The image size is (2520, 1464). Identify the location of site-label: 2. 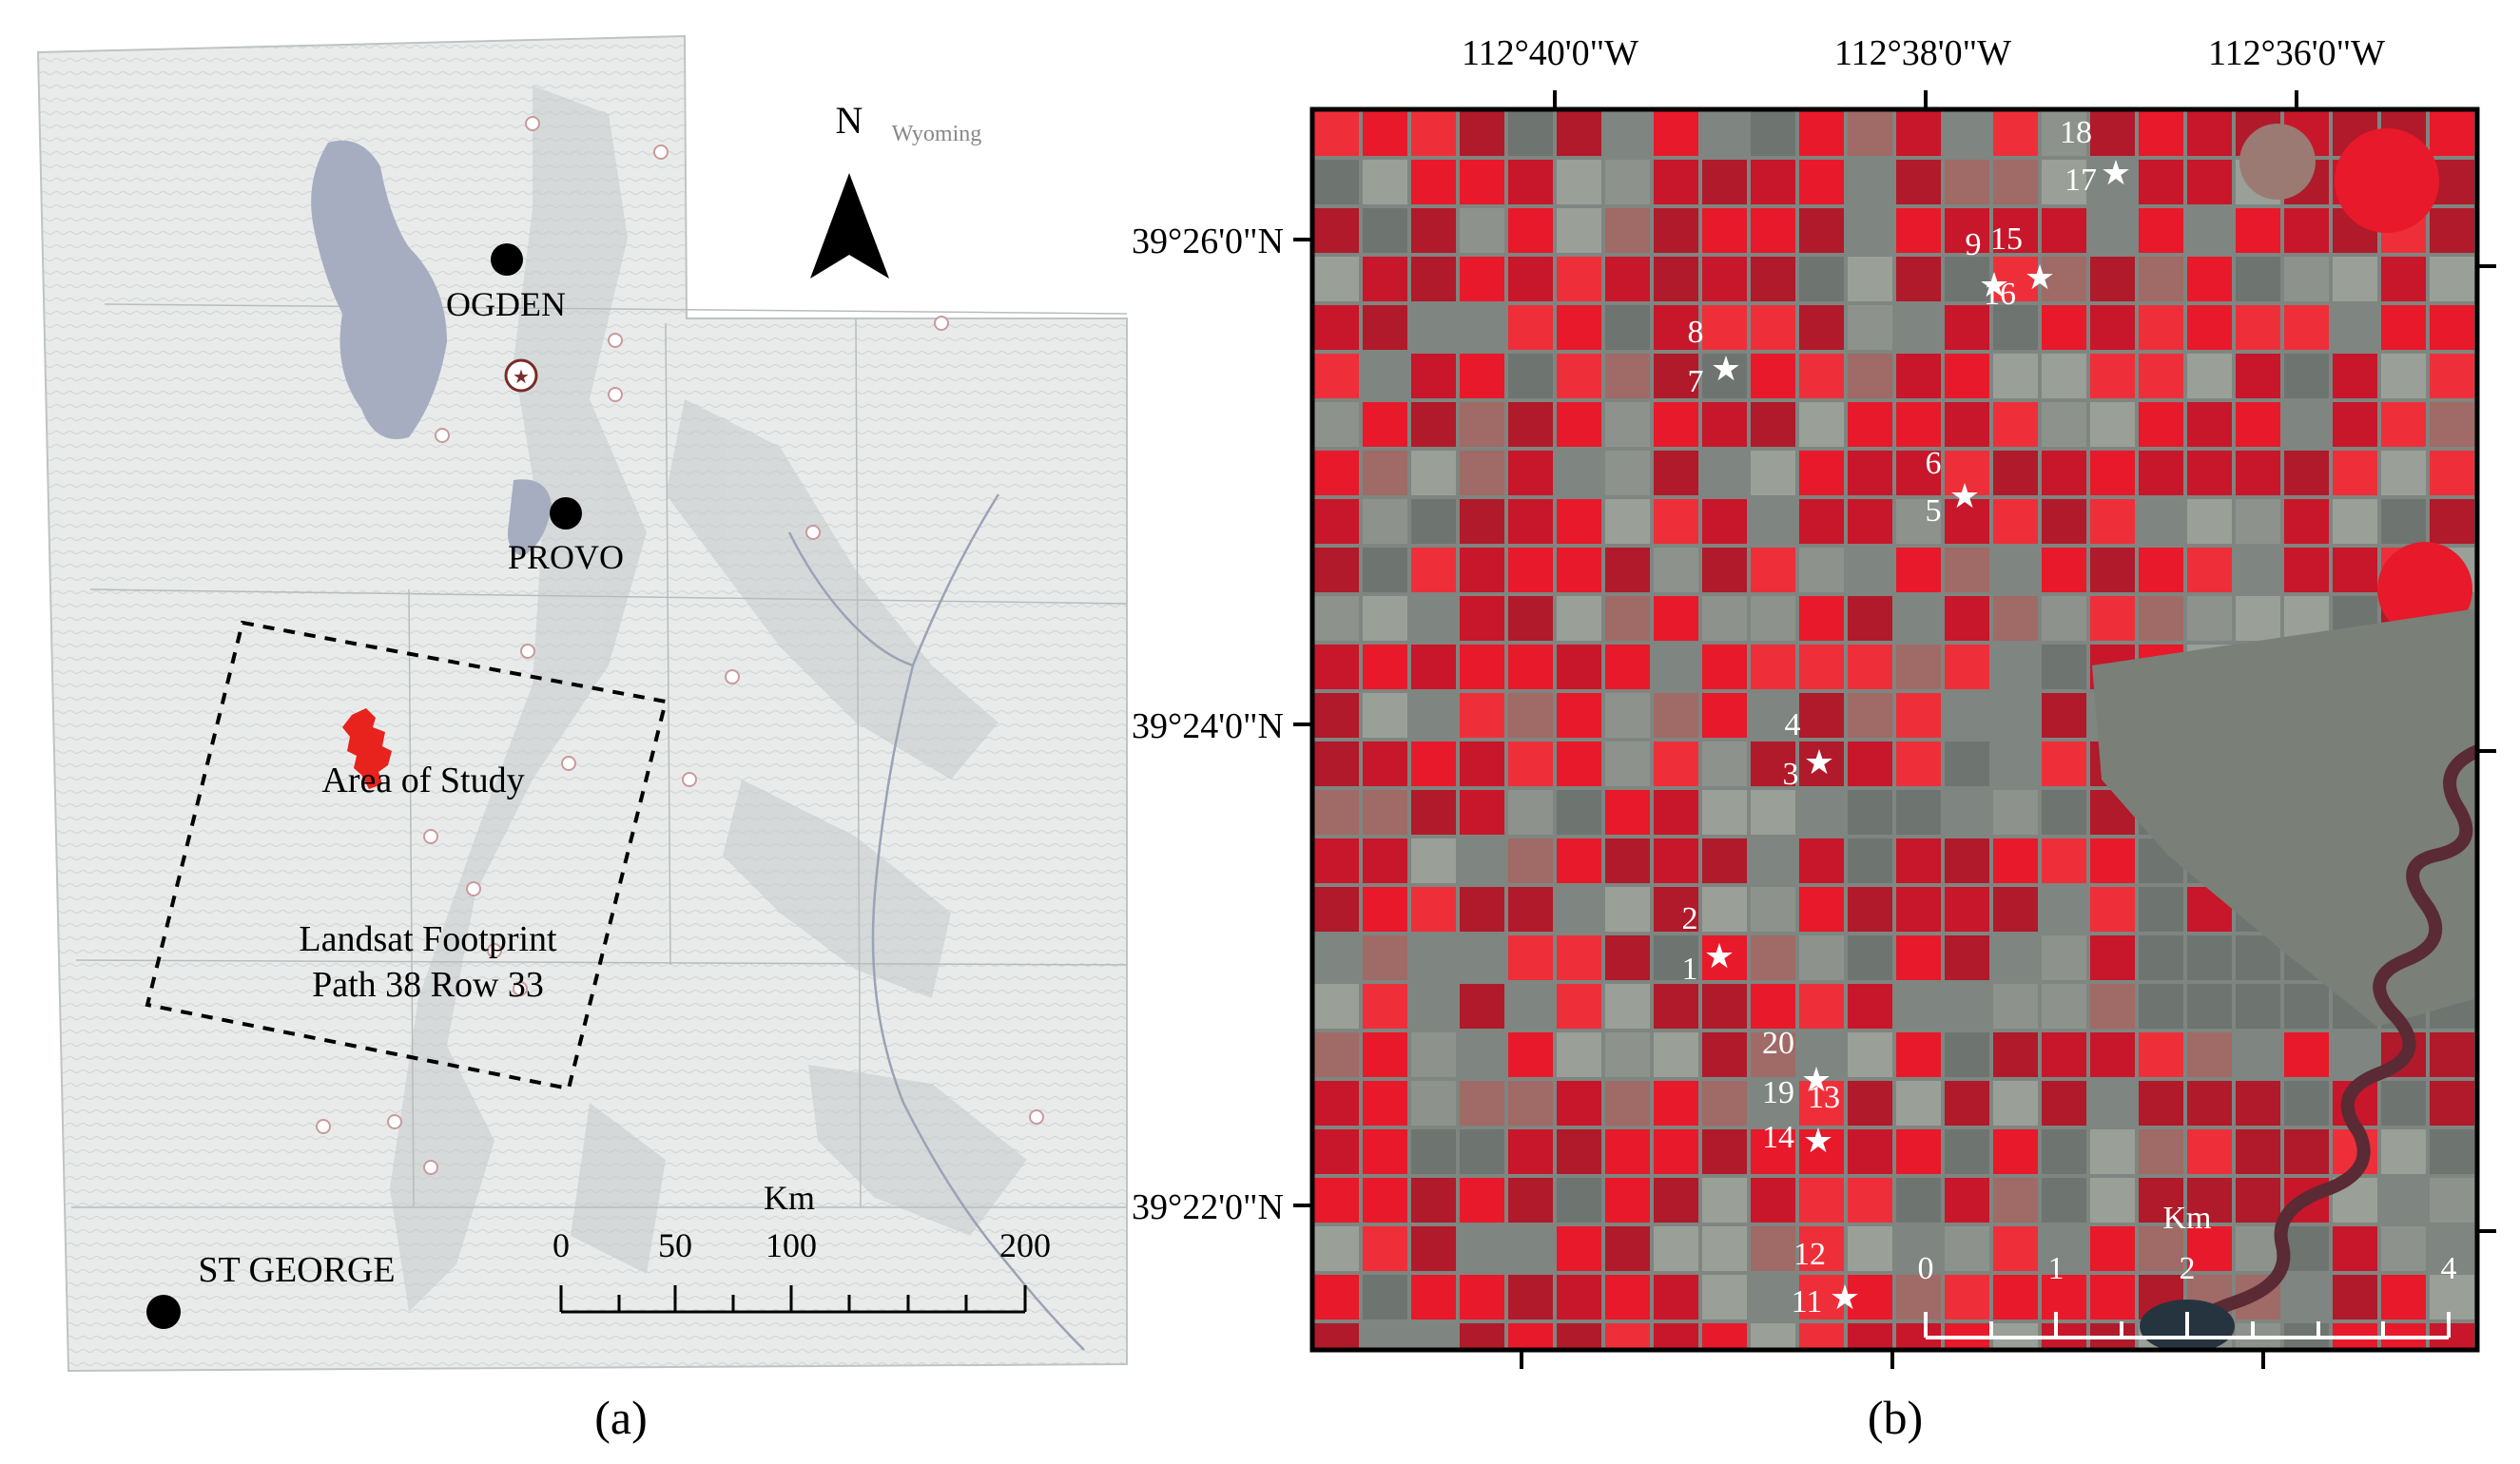
(1690, 918).